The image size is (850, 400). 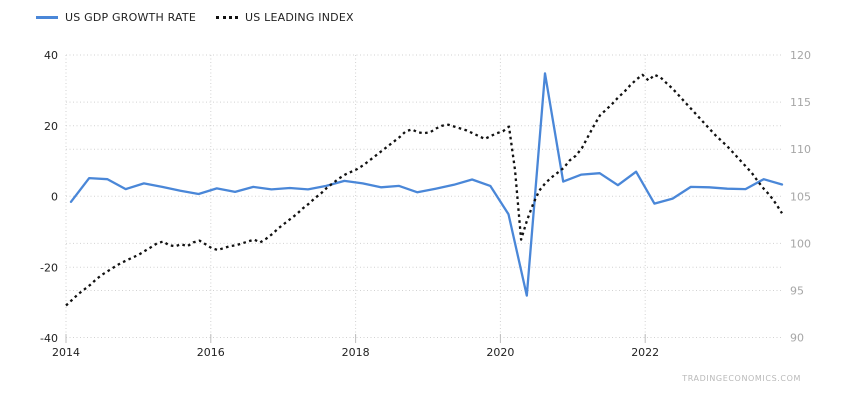 What do you see at coordinates (66, 352) in the screenshot?
I see `x-axis-tick-label: 2014` at bounding box center [66, 352].